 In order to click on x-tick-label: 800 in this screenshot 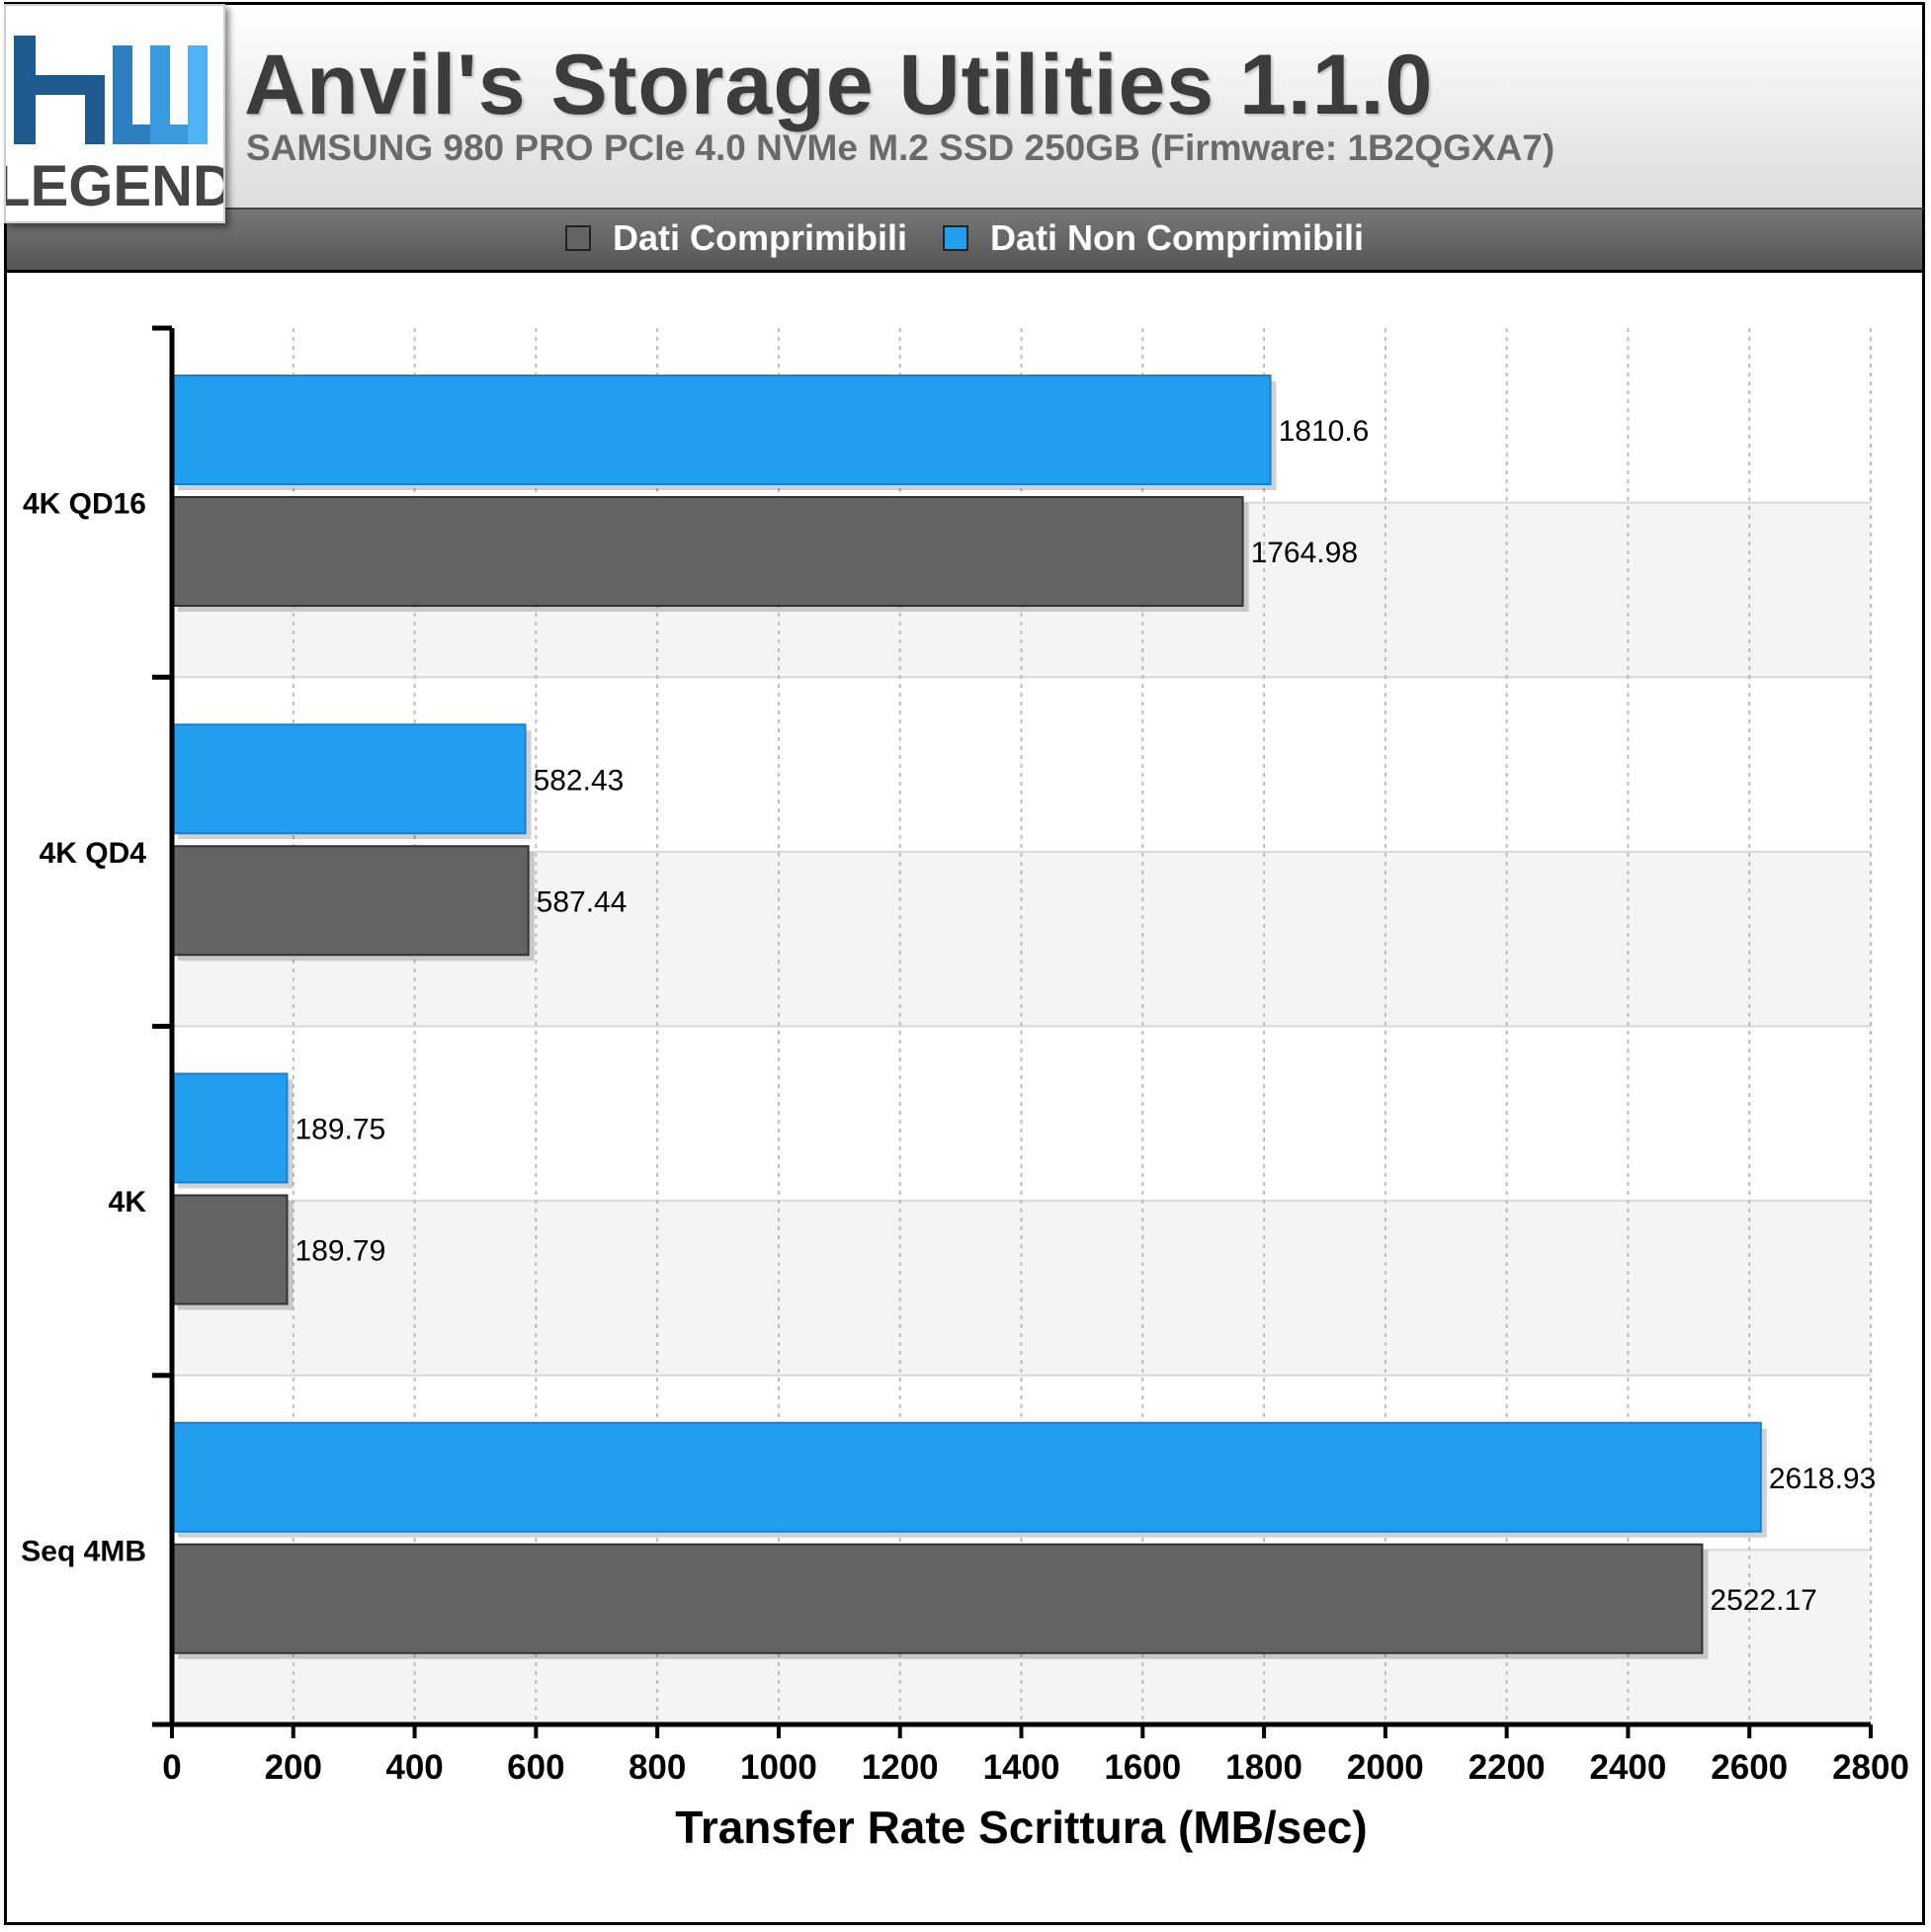, I will do `click(657, 1767)`.